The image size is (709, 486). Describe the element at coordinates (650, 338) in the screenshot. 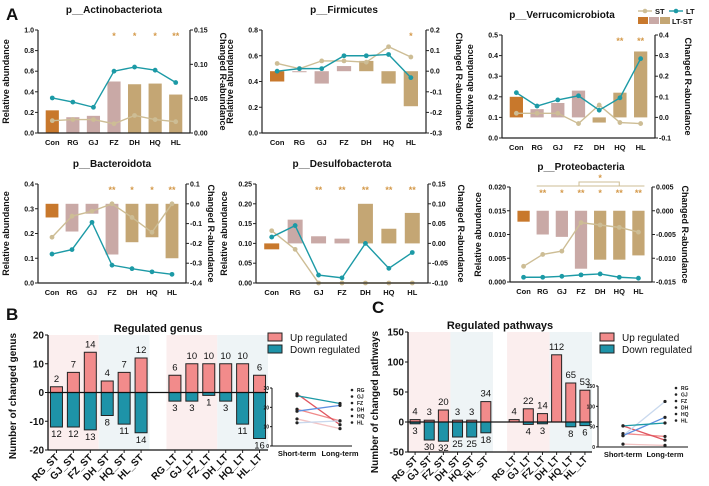

I see `legend-up-label: Up regulated` at that location.